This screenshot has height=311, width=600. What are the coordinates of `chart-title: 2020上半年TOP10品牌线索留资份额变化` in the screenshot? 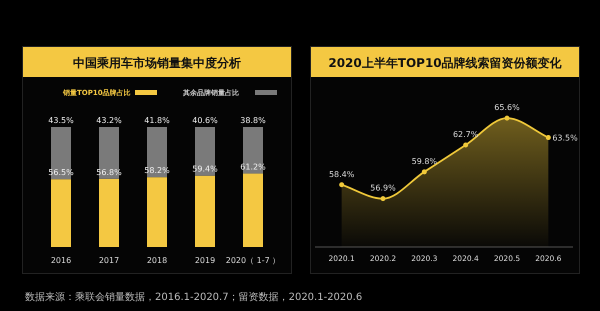 It's located at (445, 63).